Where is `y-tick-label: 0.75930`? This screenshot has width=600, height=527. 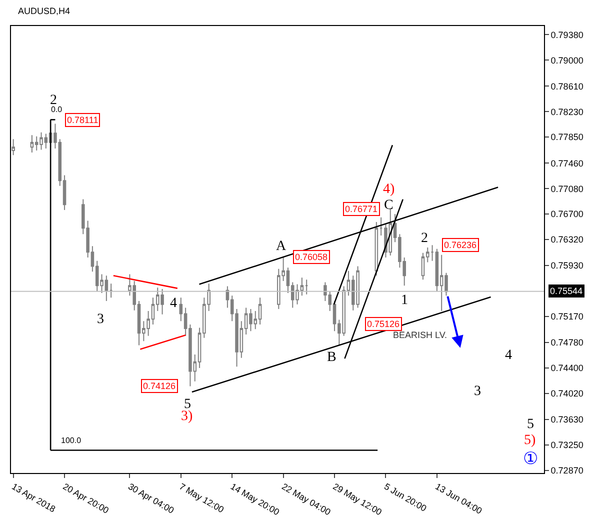 y-tick-label: 0.75930 is located at coordinates (567, 265).